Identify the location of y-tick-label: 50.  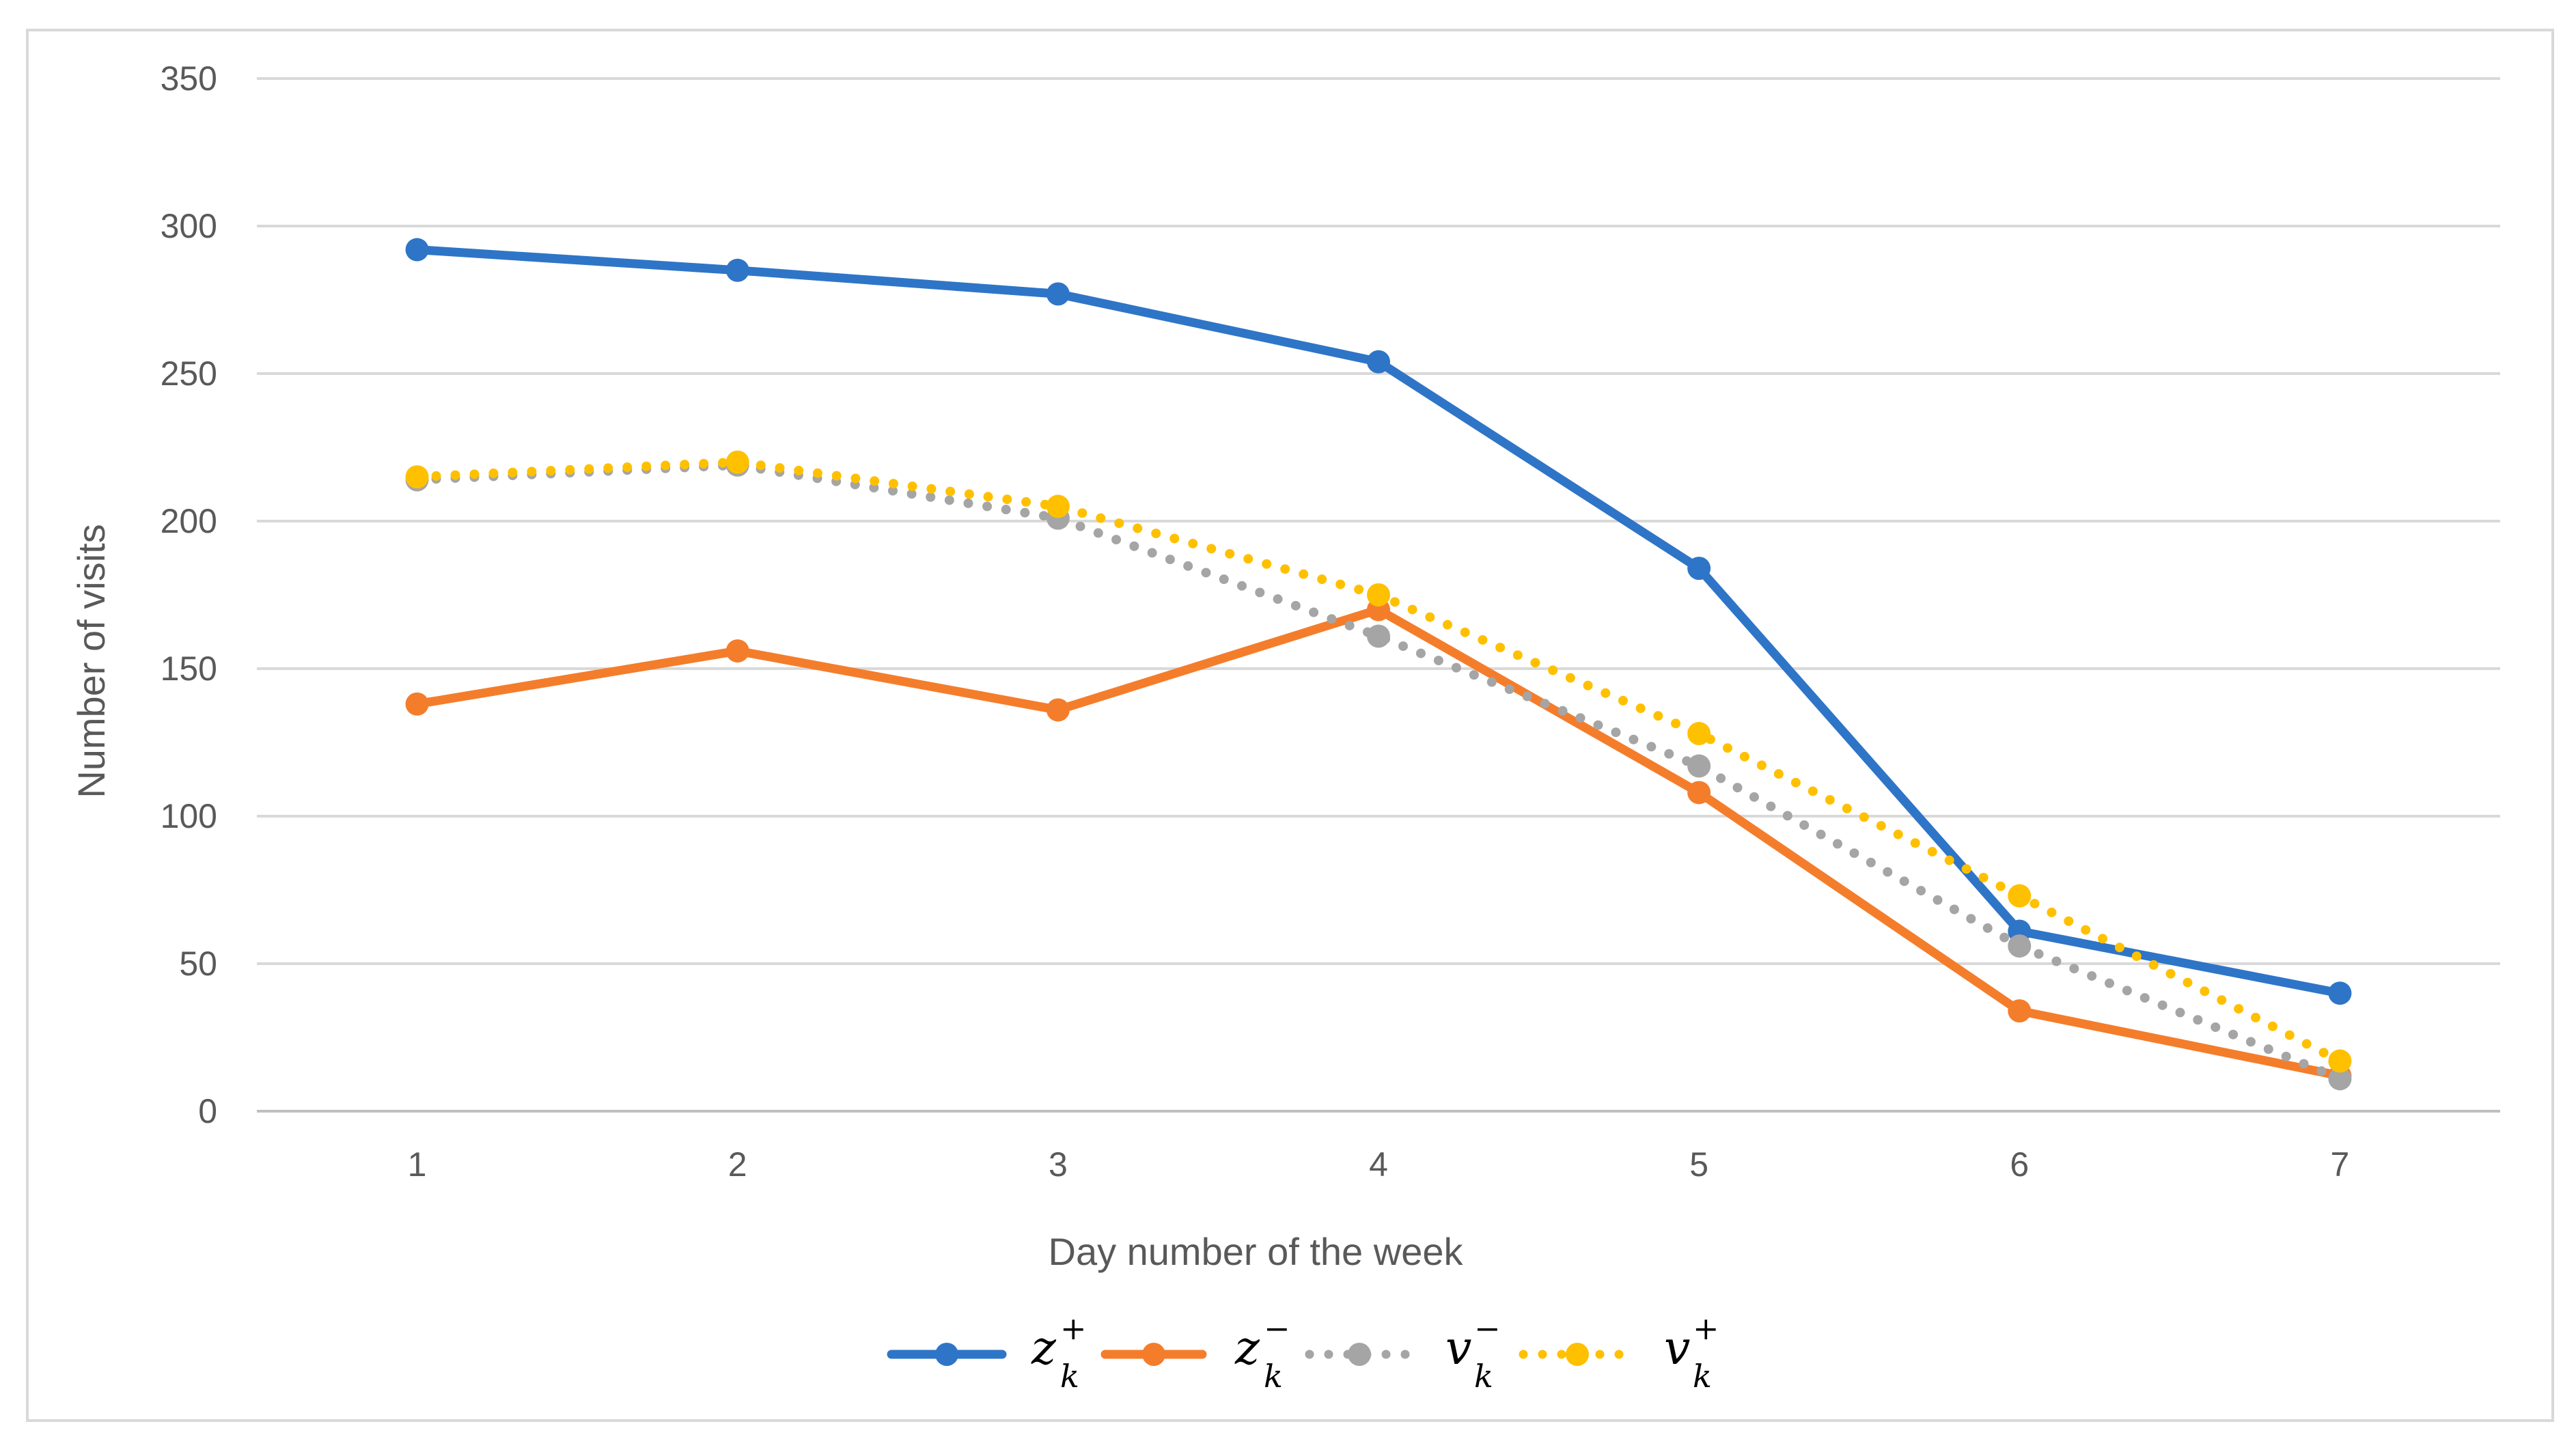
(198, 964).